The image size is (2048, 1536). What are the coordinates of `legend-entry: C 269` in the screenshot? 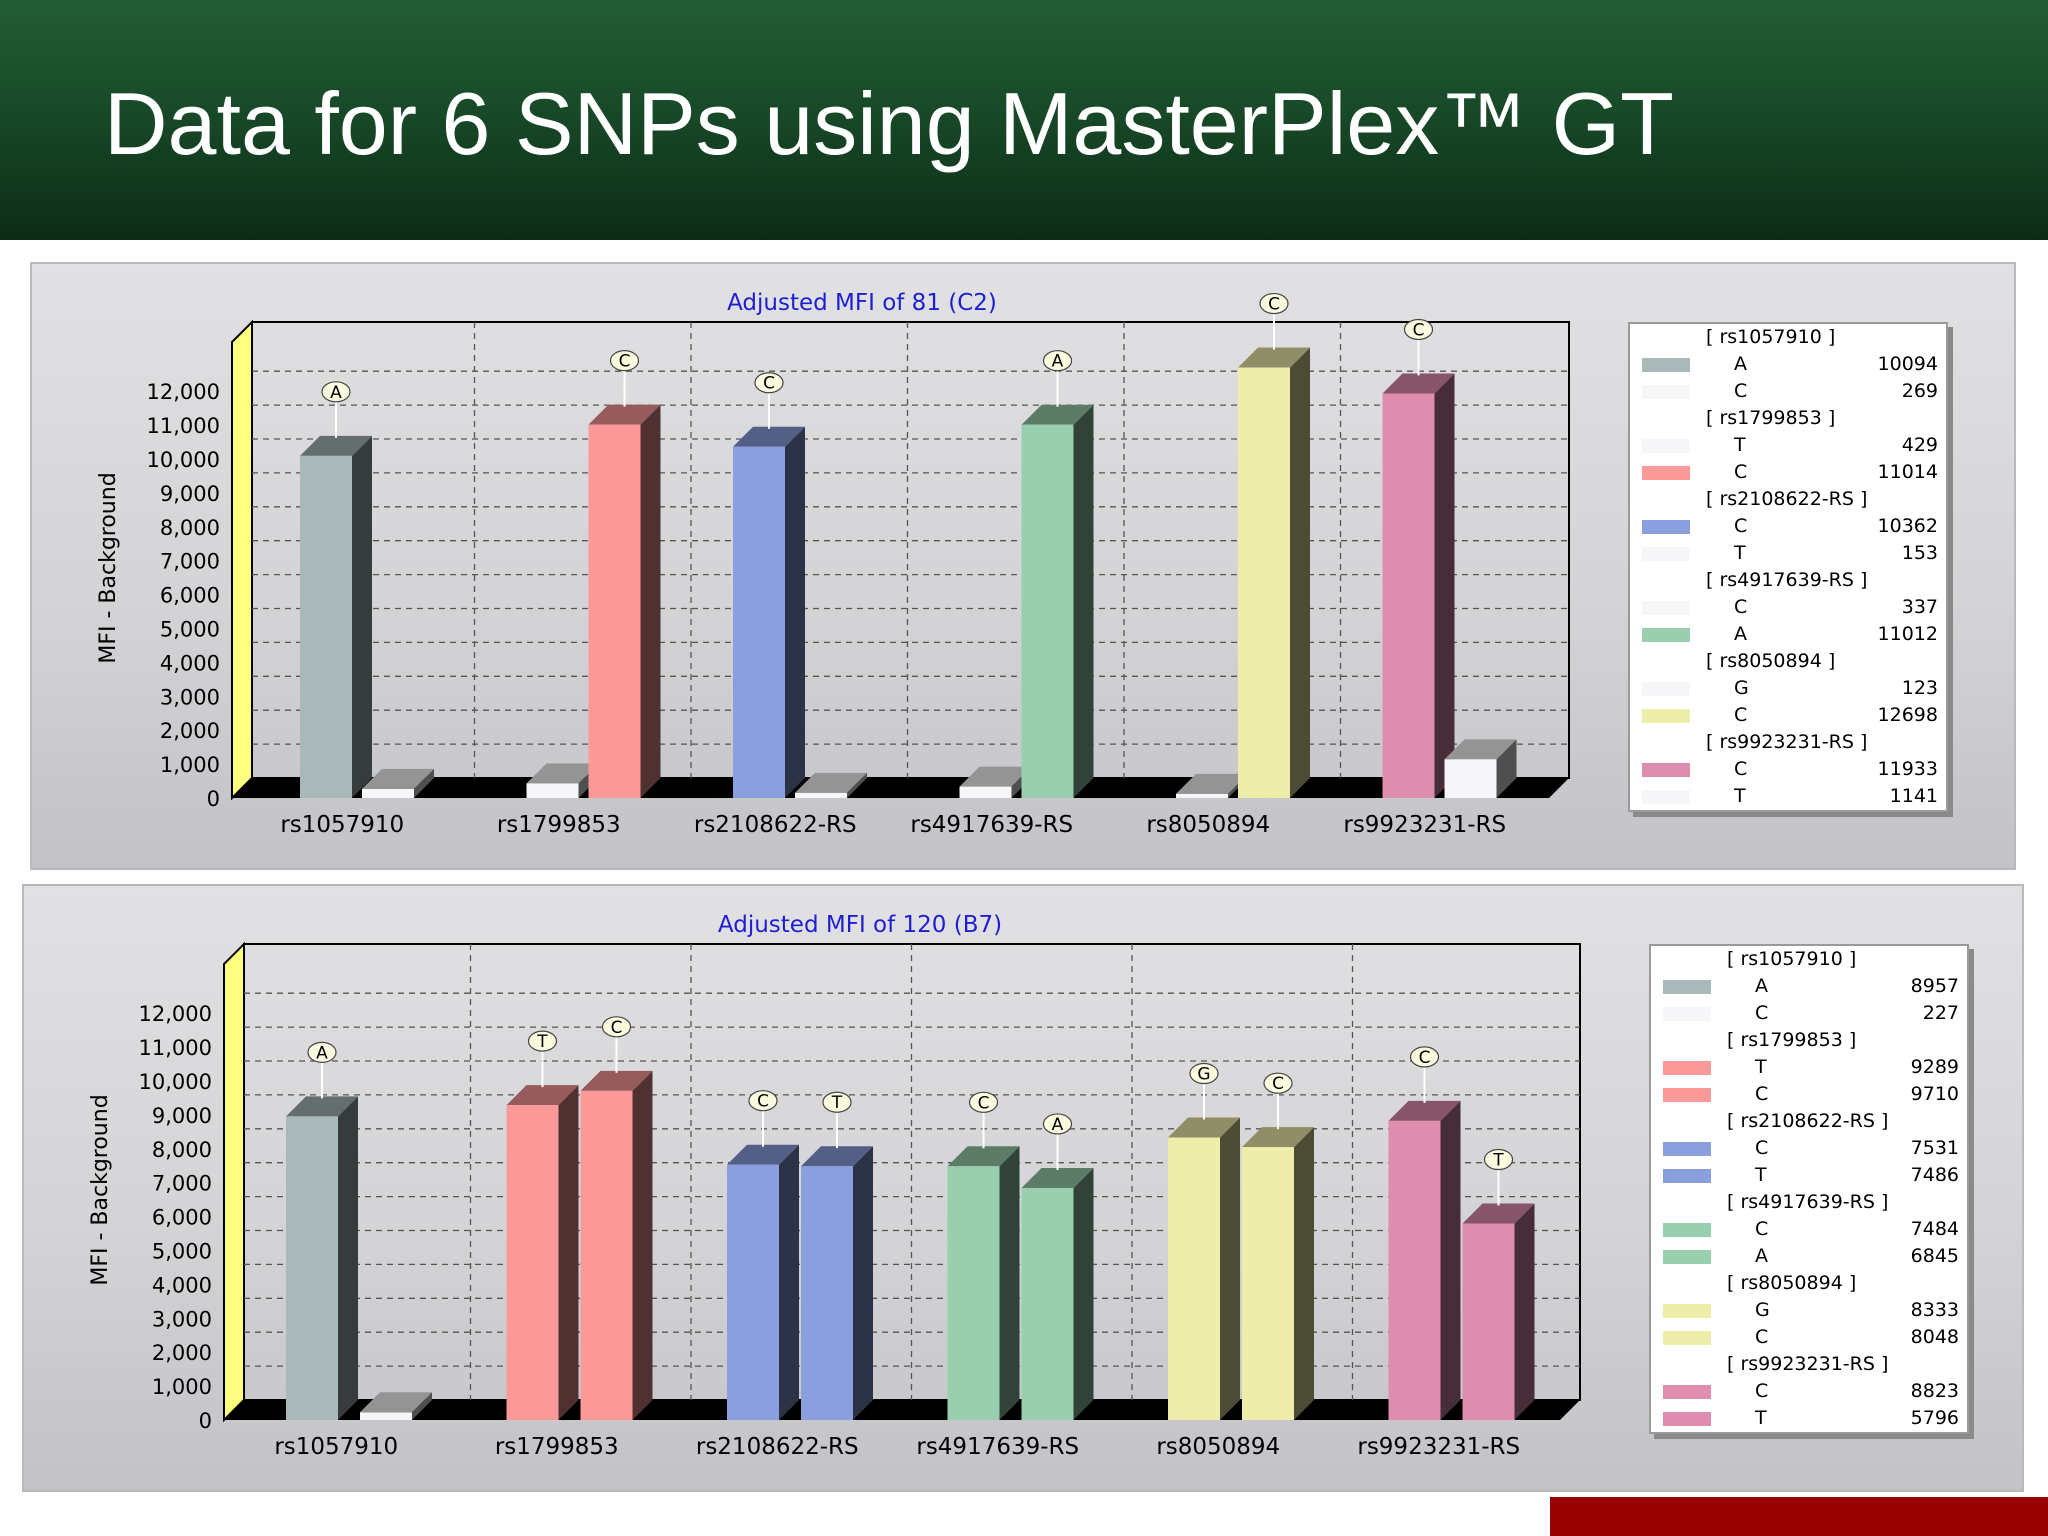 It's located at (1788, 391).